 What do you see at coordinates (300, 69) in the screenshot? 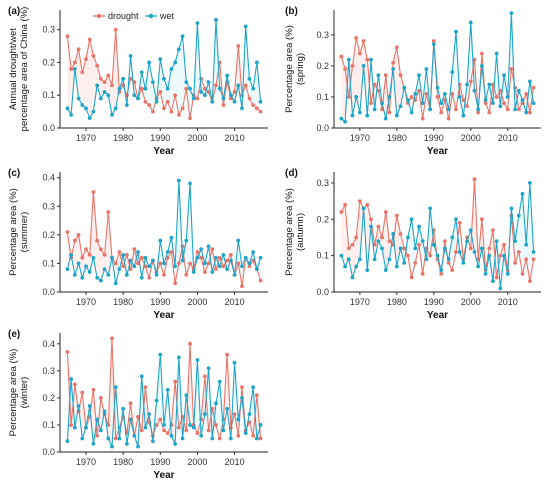
I see `y-axis-title-line: (spring)` at bounding box center [300, 69].